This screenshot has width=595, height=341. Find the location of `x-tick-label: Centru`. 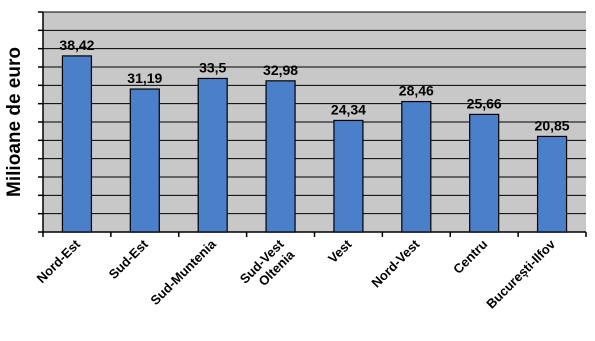

x-tick-label: Centru is located at coordinates (470, 256).